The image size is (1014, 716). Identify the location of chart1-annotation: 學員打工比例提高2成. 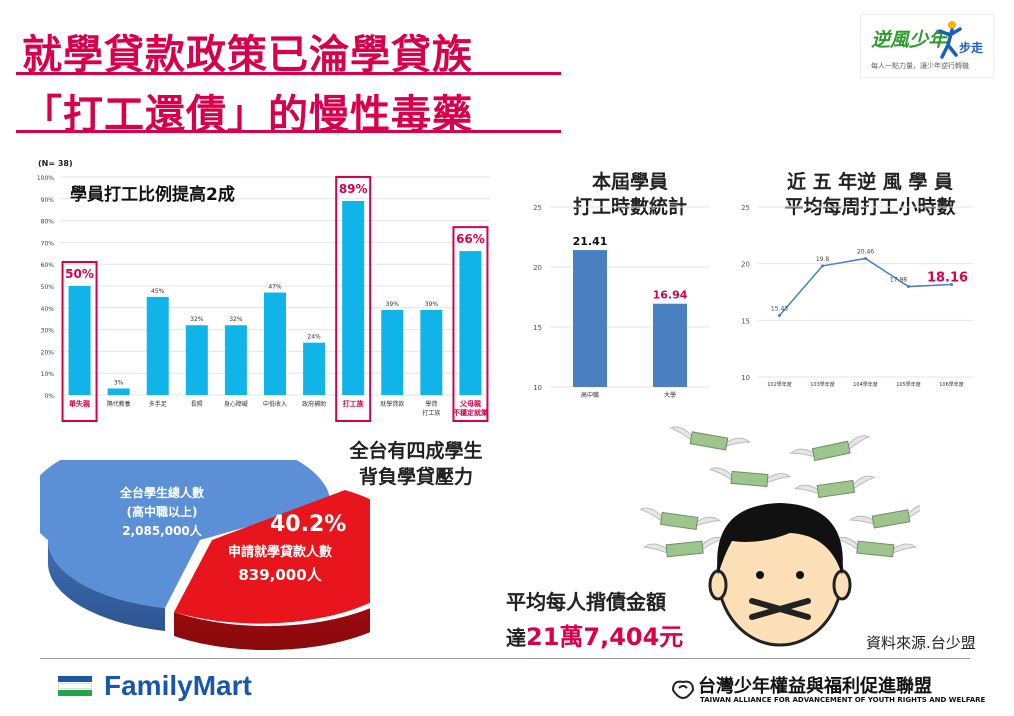
(152, 194).